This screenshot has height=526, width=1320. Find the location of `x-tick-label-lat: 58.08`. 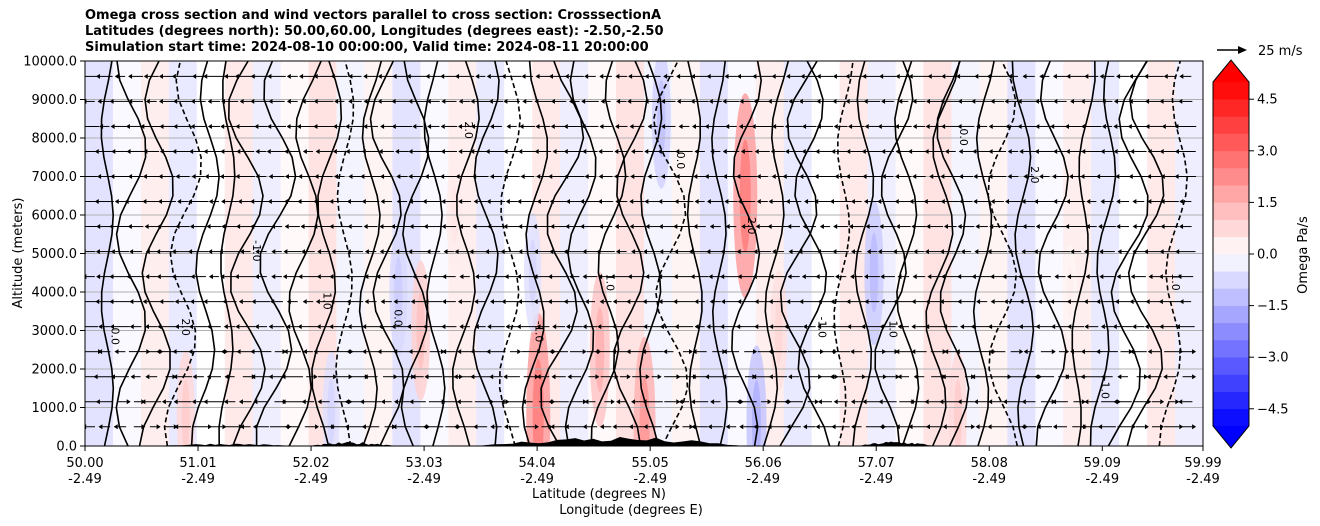

x-tick-label-lat: 58.08 is located at coordinates (989, 463).